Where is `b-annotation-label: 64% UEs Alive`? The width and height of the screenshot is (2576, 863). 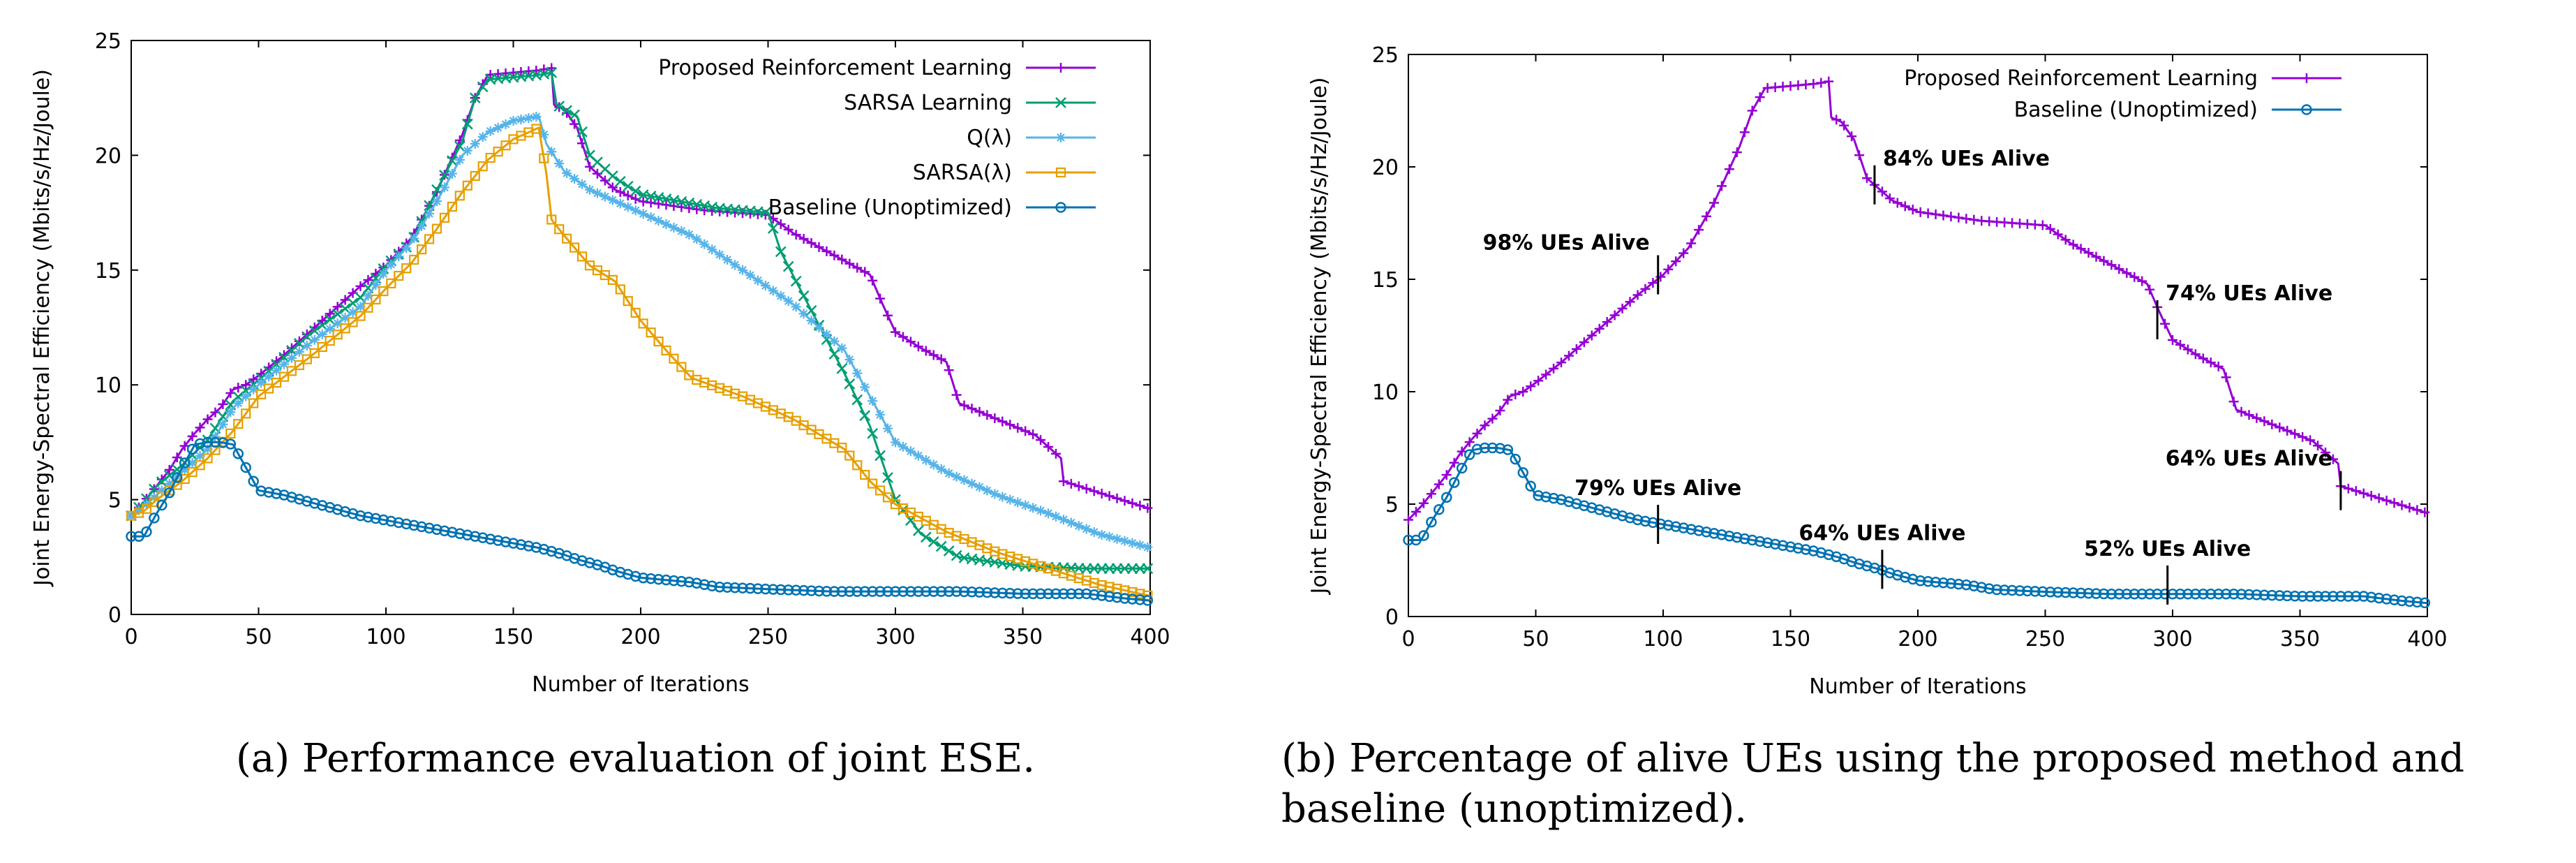 b-annotation-label: 64% UEs Alive is located at coordinates (2249, 459).